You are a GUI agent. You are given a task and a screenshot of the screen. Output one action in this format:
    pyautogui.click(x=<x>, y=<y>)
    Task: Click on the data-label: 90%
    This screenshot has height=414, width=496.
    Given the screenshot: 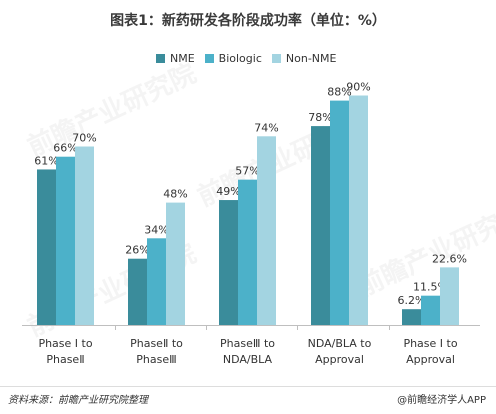 What is the action you would take?
    pyautogui.click(x=358, y=87)
    